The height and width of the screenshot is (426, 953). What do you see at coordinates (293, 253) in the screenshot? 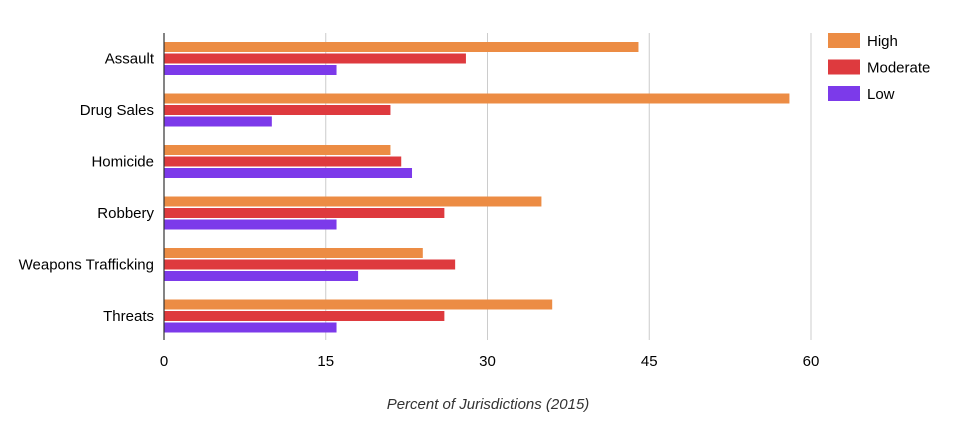
I see `bar-weapons-trafficking-high` at bounding box center [293, 253].